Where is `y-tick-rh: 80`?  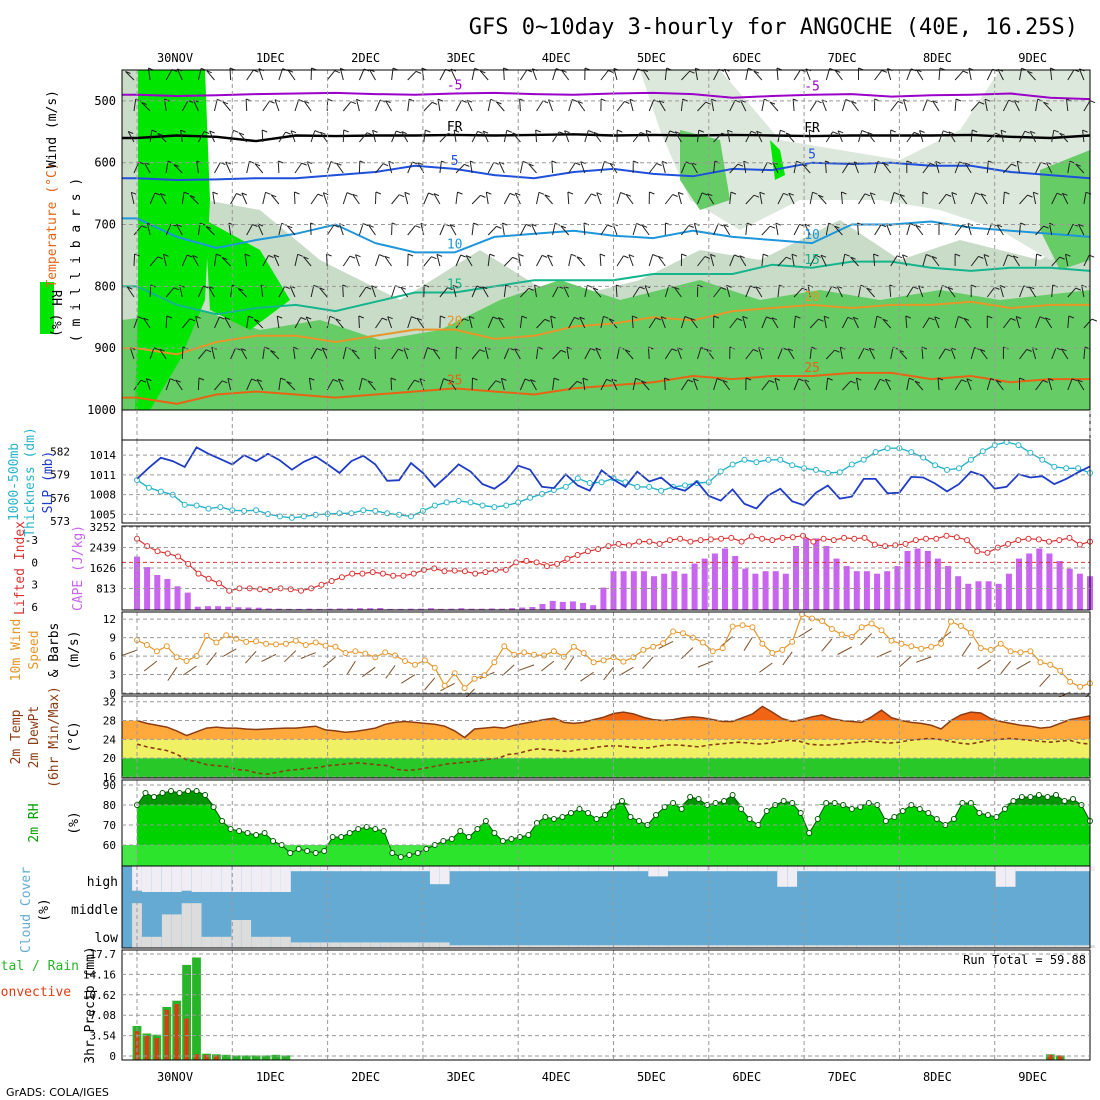
y-tick-rh: 80 is located at coordinates (109, 805).